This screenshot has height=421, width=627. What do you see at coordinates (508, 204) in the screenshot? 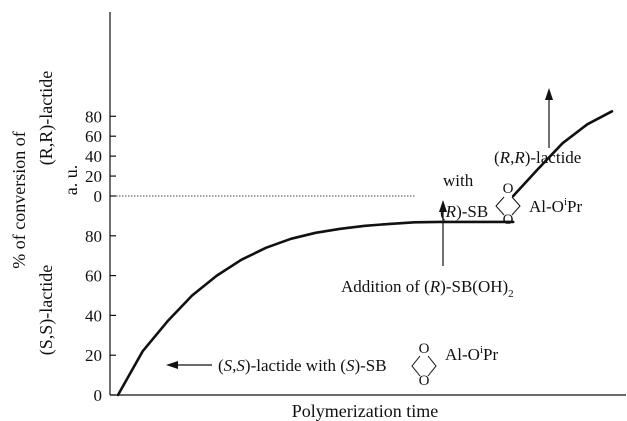
I see `rr-ring-structure: O O` at bounding box center [508, 204].